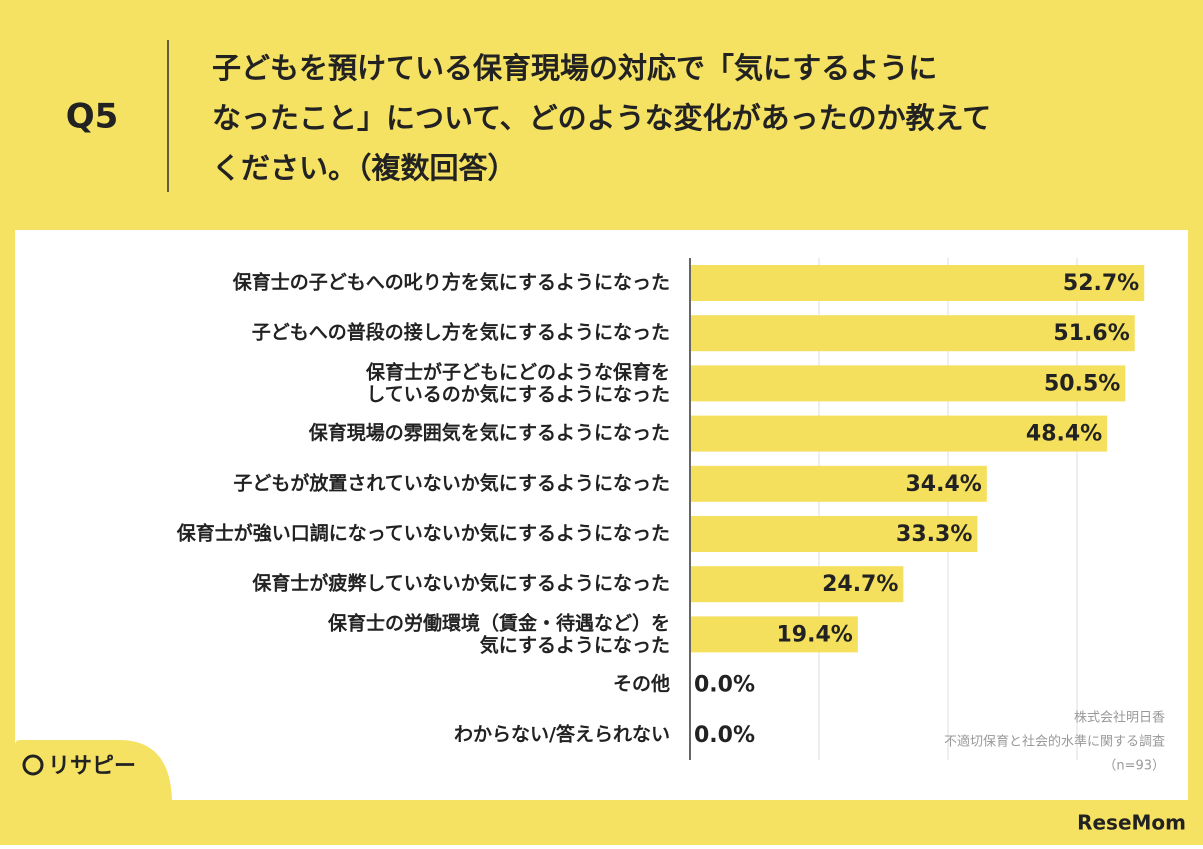  I want to click on category-label: 子どもへの普段の接し方を気にするようになった, so click(461, 332).